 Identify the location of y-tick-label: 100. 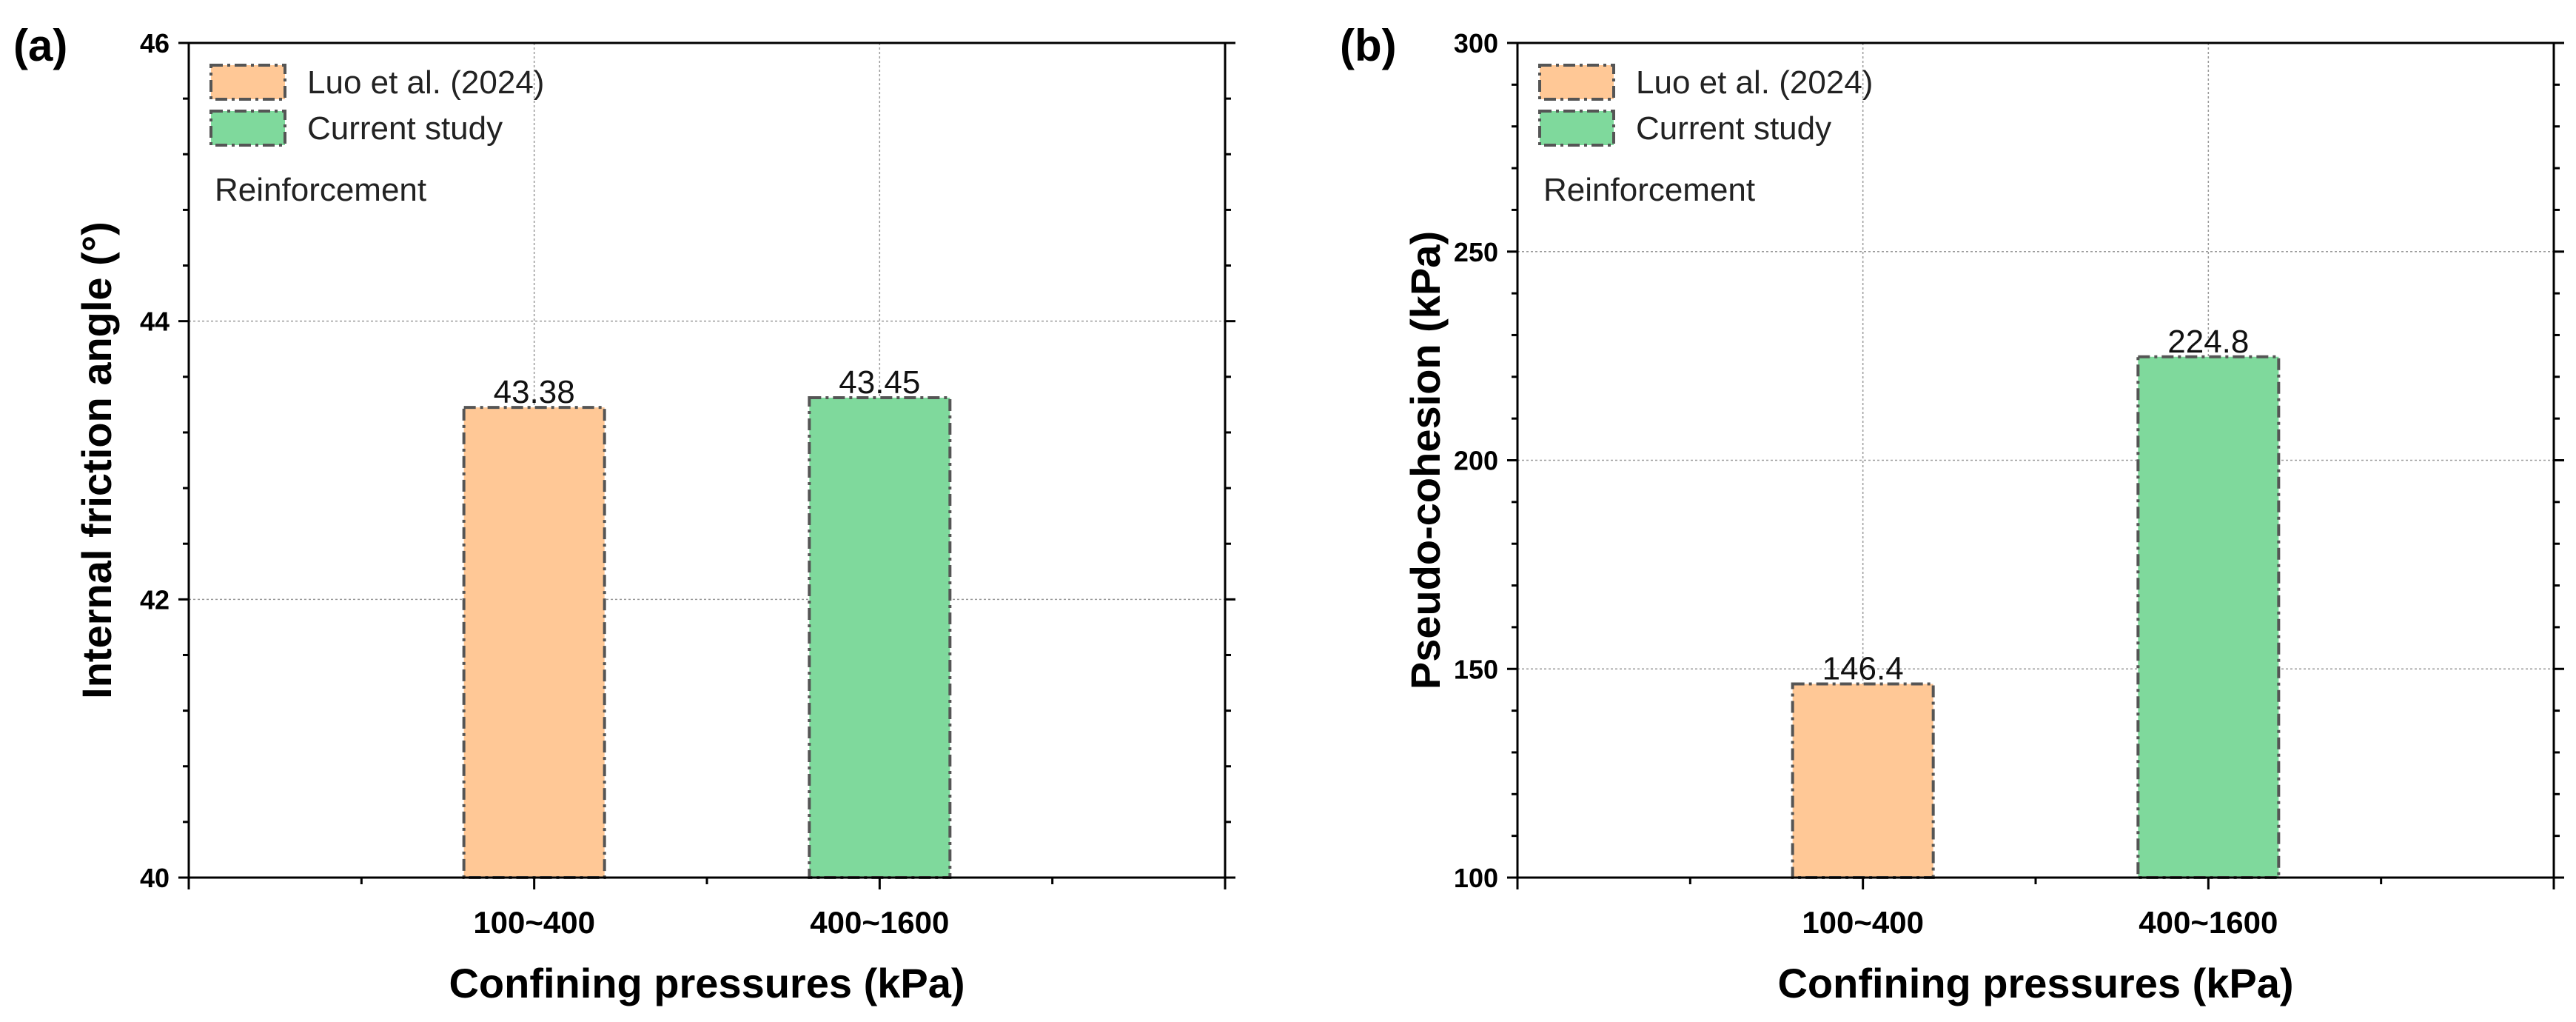
(1476, 878).